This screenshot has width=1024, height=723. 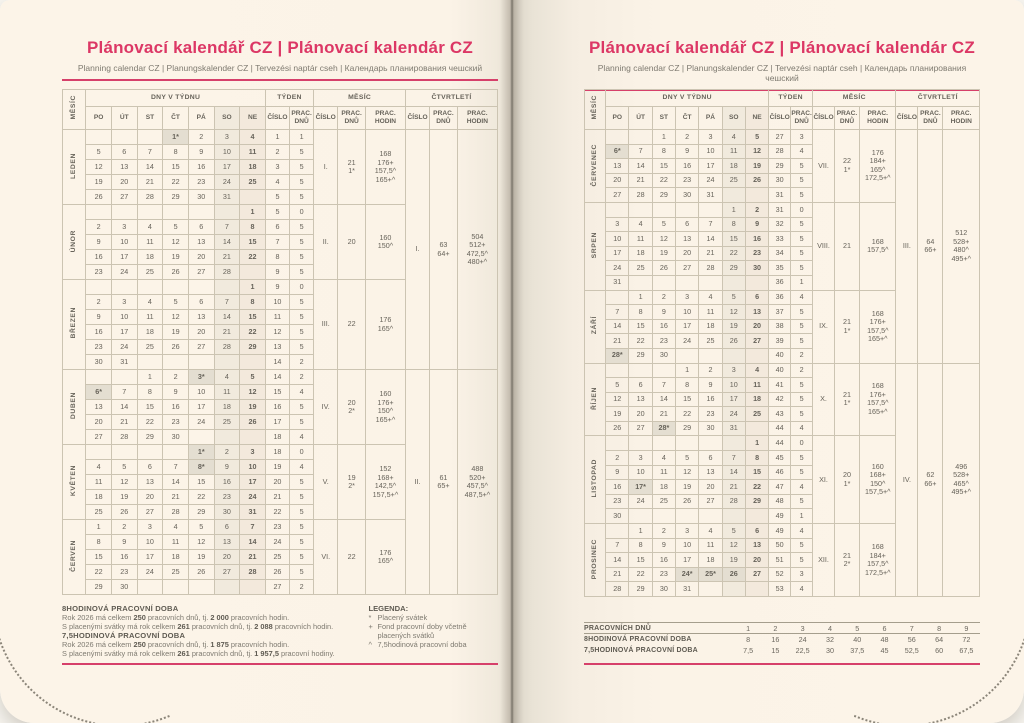 What do you see at coordinates (477, 482) in the screenshot?
I see `quarter-workhours-cell: 488 520+ 457,5^ 487,5+^` at bounding box center [477, 482].